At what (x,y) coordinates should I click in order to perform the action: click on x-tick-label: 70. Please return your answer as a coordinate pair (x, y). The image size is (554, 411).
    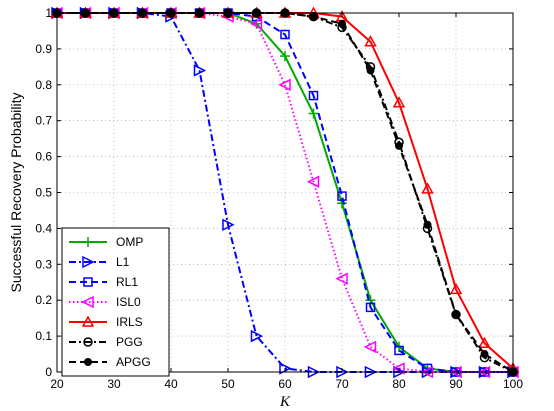
    Looking at the image, I should click on (342, 384).